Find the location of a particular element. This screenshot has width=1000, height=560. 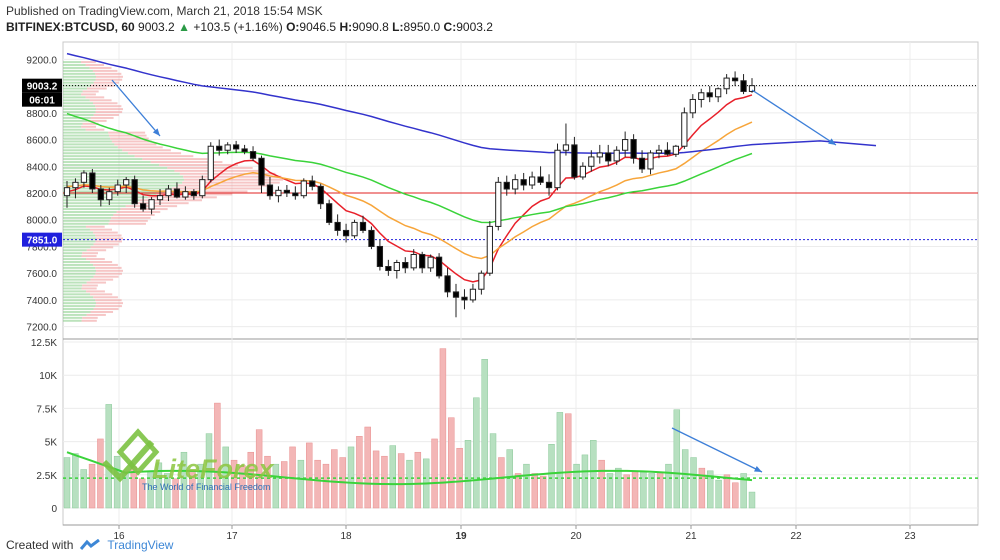

symbol-label: BITFINEX:BTCUSD, 60 is located at coordinates (70, 27).